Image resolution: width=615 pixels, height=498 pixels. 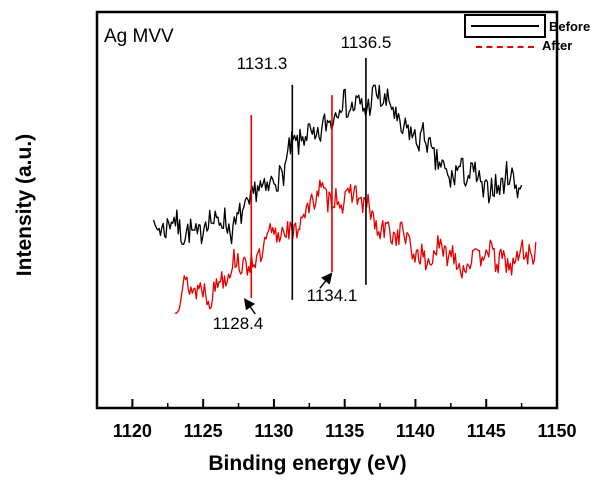 What do you see at coordinates (203, 431) in the screenshot?
I see `x-tick-label: 1125` at bounding box center [203, 431].